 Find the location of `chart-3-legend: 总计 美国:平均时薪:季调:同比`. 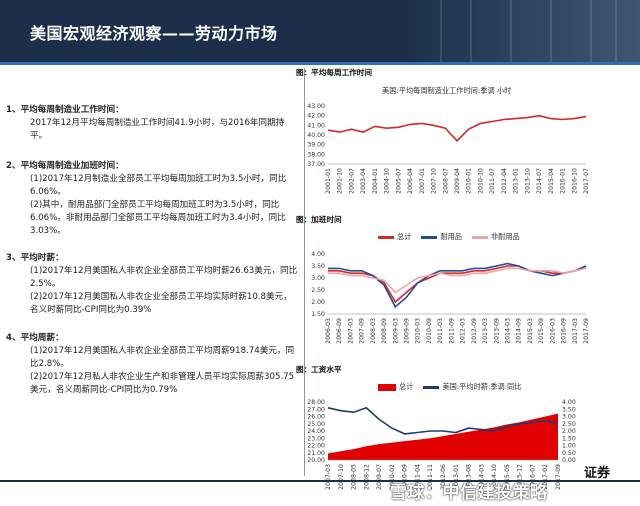

chart-3-legend: 总计 美国:平均时薪:季调:同比 is located at coordinates (450, 387).